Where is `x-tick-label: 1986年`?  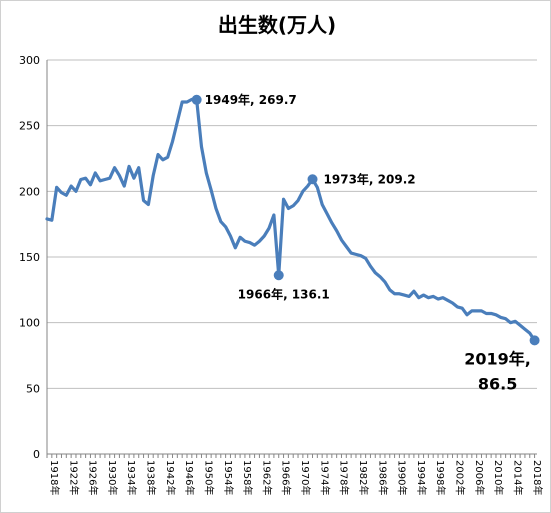
x-tick-label: 1986年 is located at coordinates (382, 477).